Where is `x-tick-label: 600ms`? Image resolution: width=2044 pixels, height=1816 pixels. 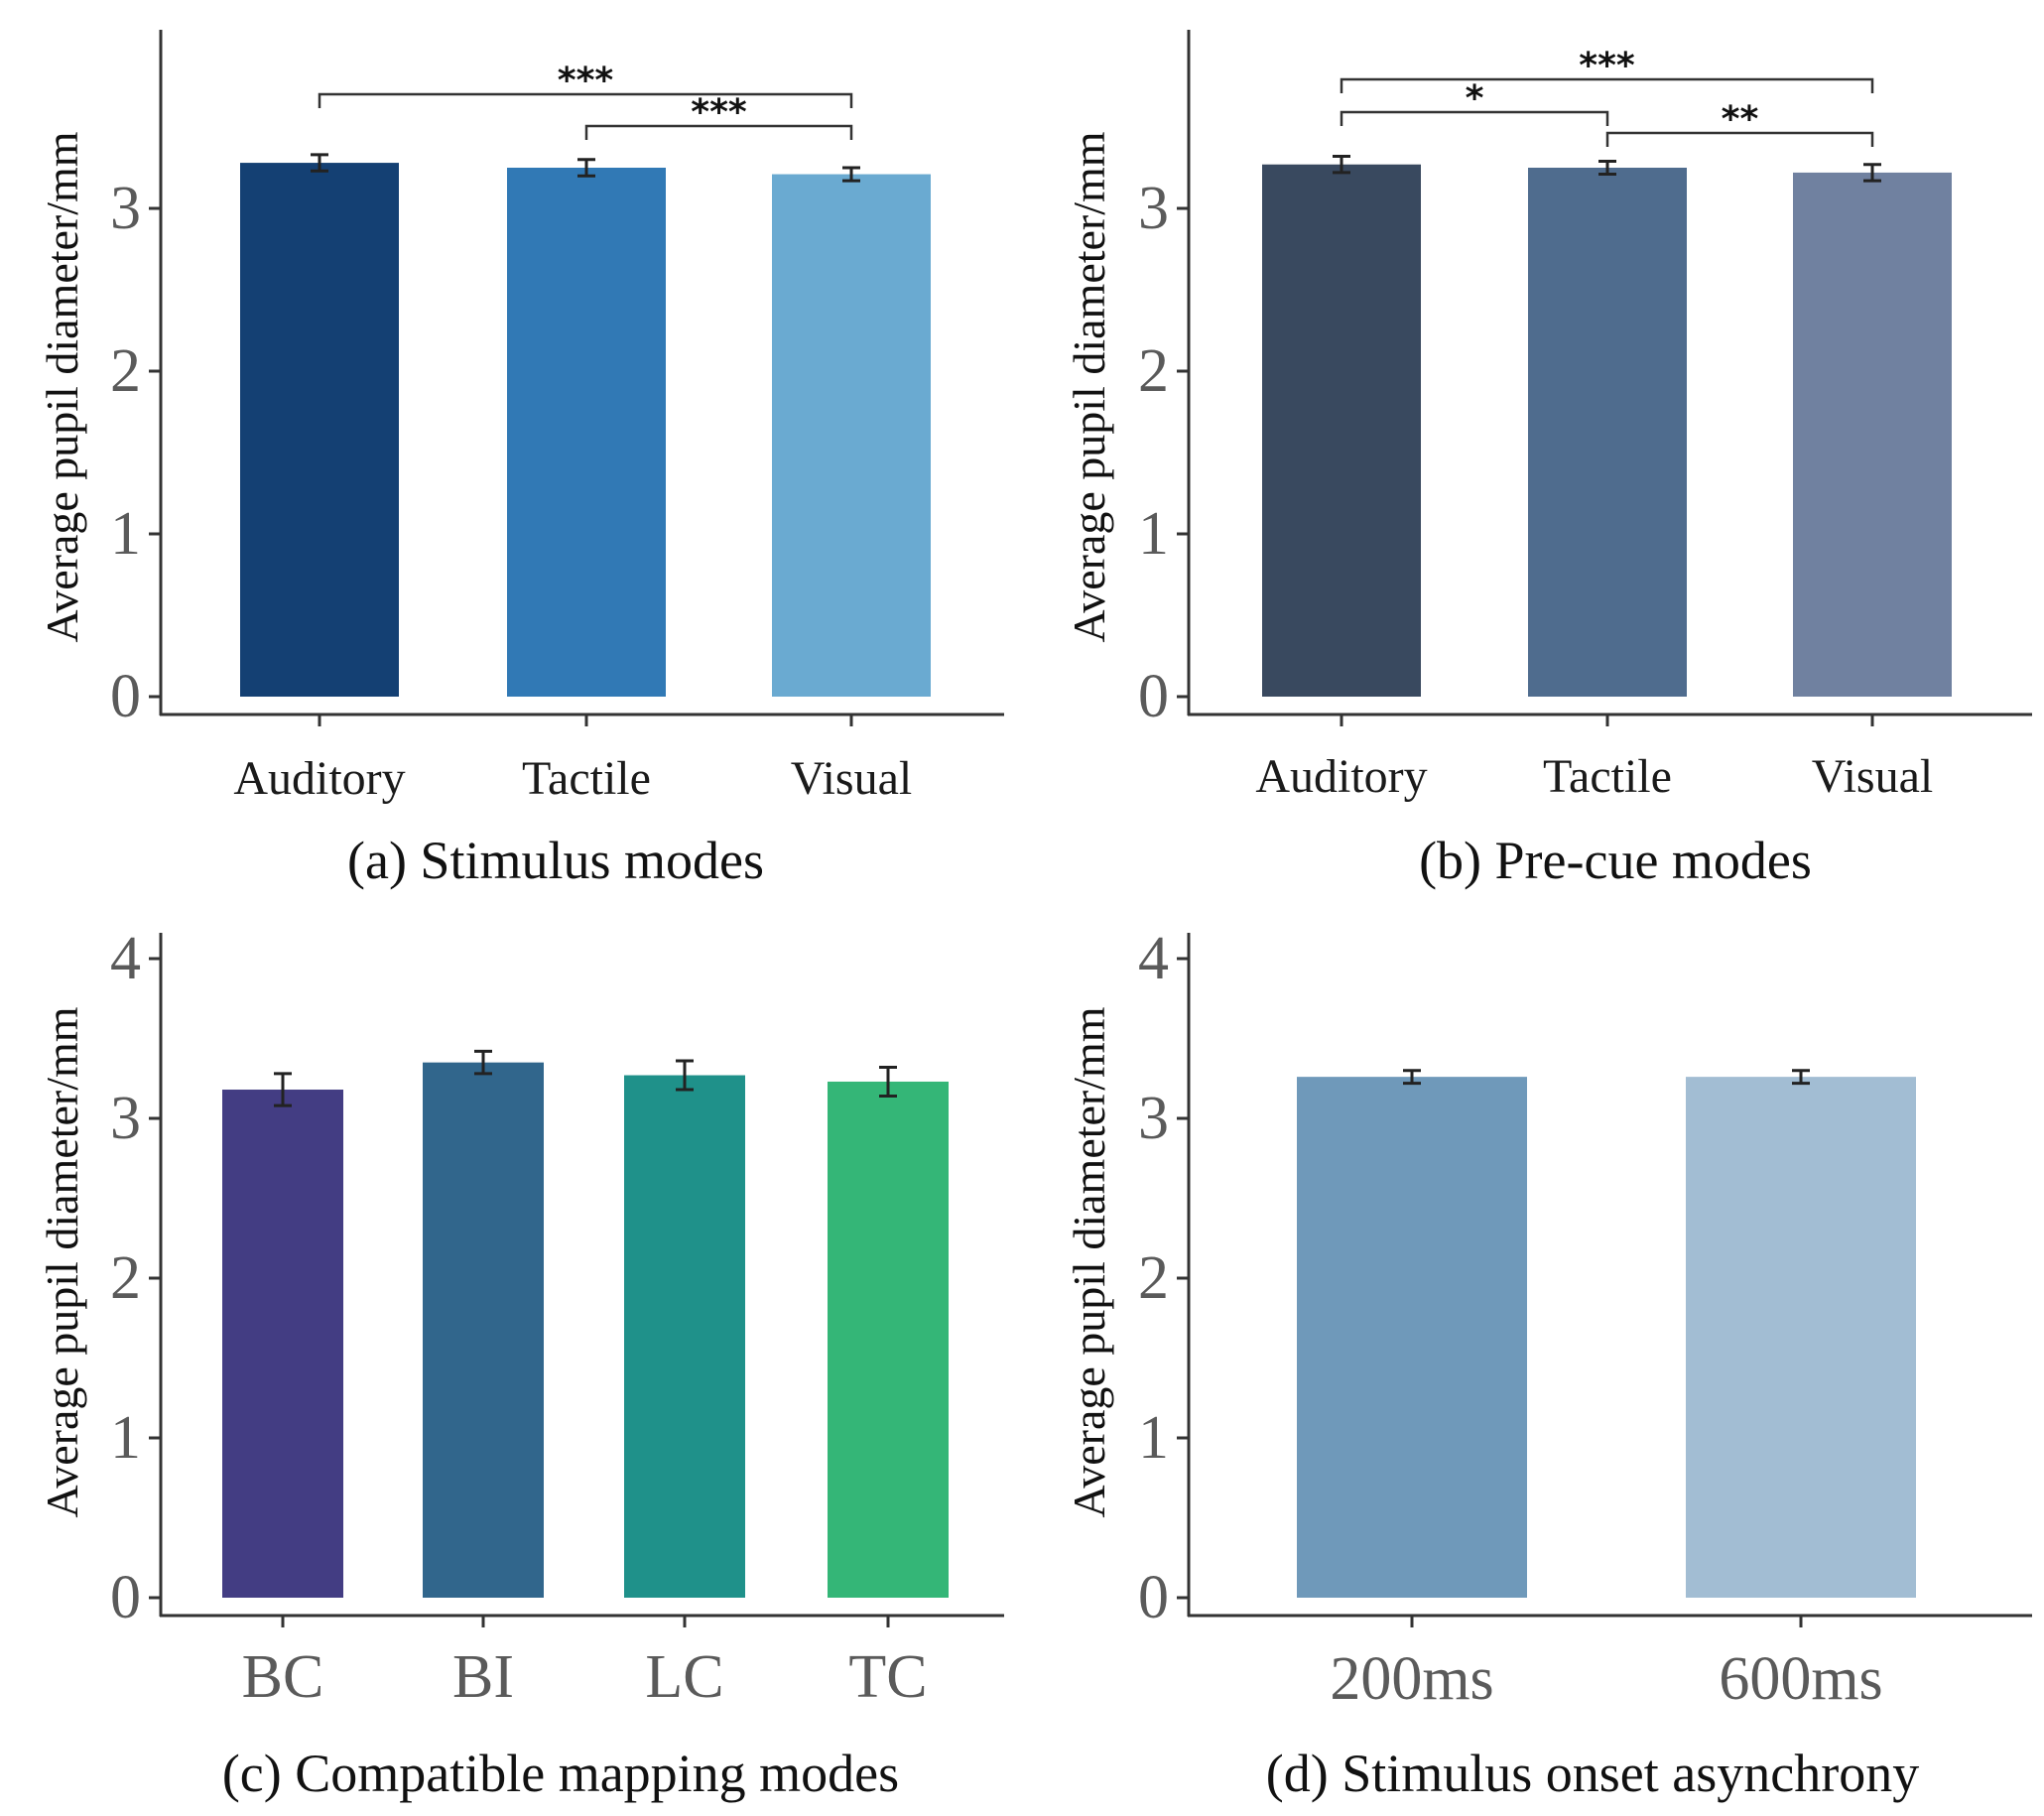 x-tick-label: 600ms is located at coordinates (1800, 1679).